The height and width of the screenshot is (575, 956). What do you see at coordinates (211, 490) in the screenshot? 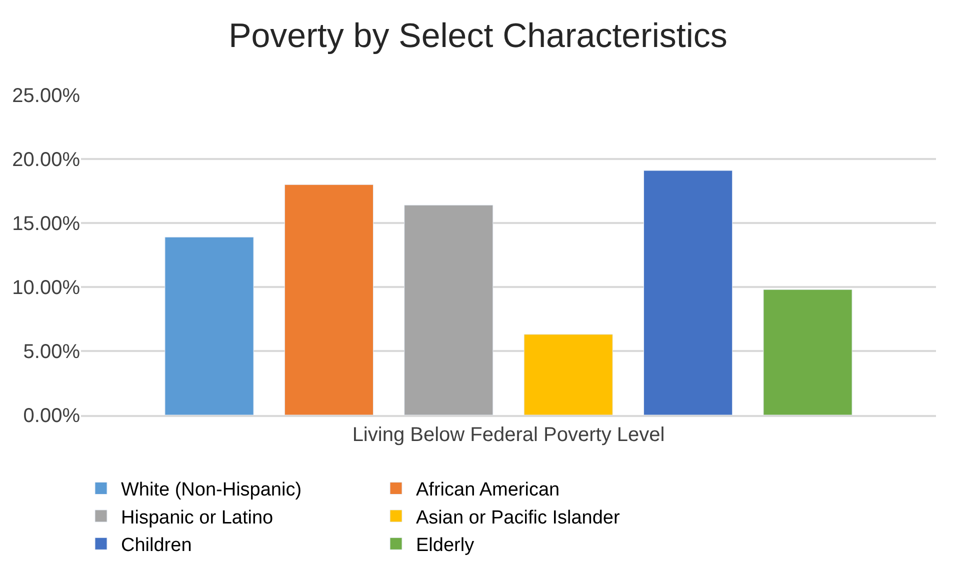
I see `legend-label: White (Non-Hispanic)` at bounding box center [211, 490].